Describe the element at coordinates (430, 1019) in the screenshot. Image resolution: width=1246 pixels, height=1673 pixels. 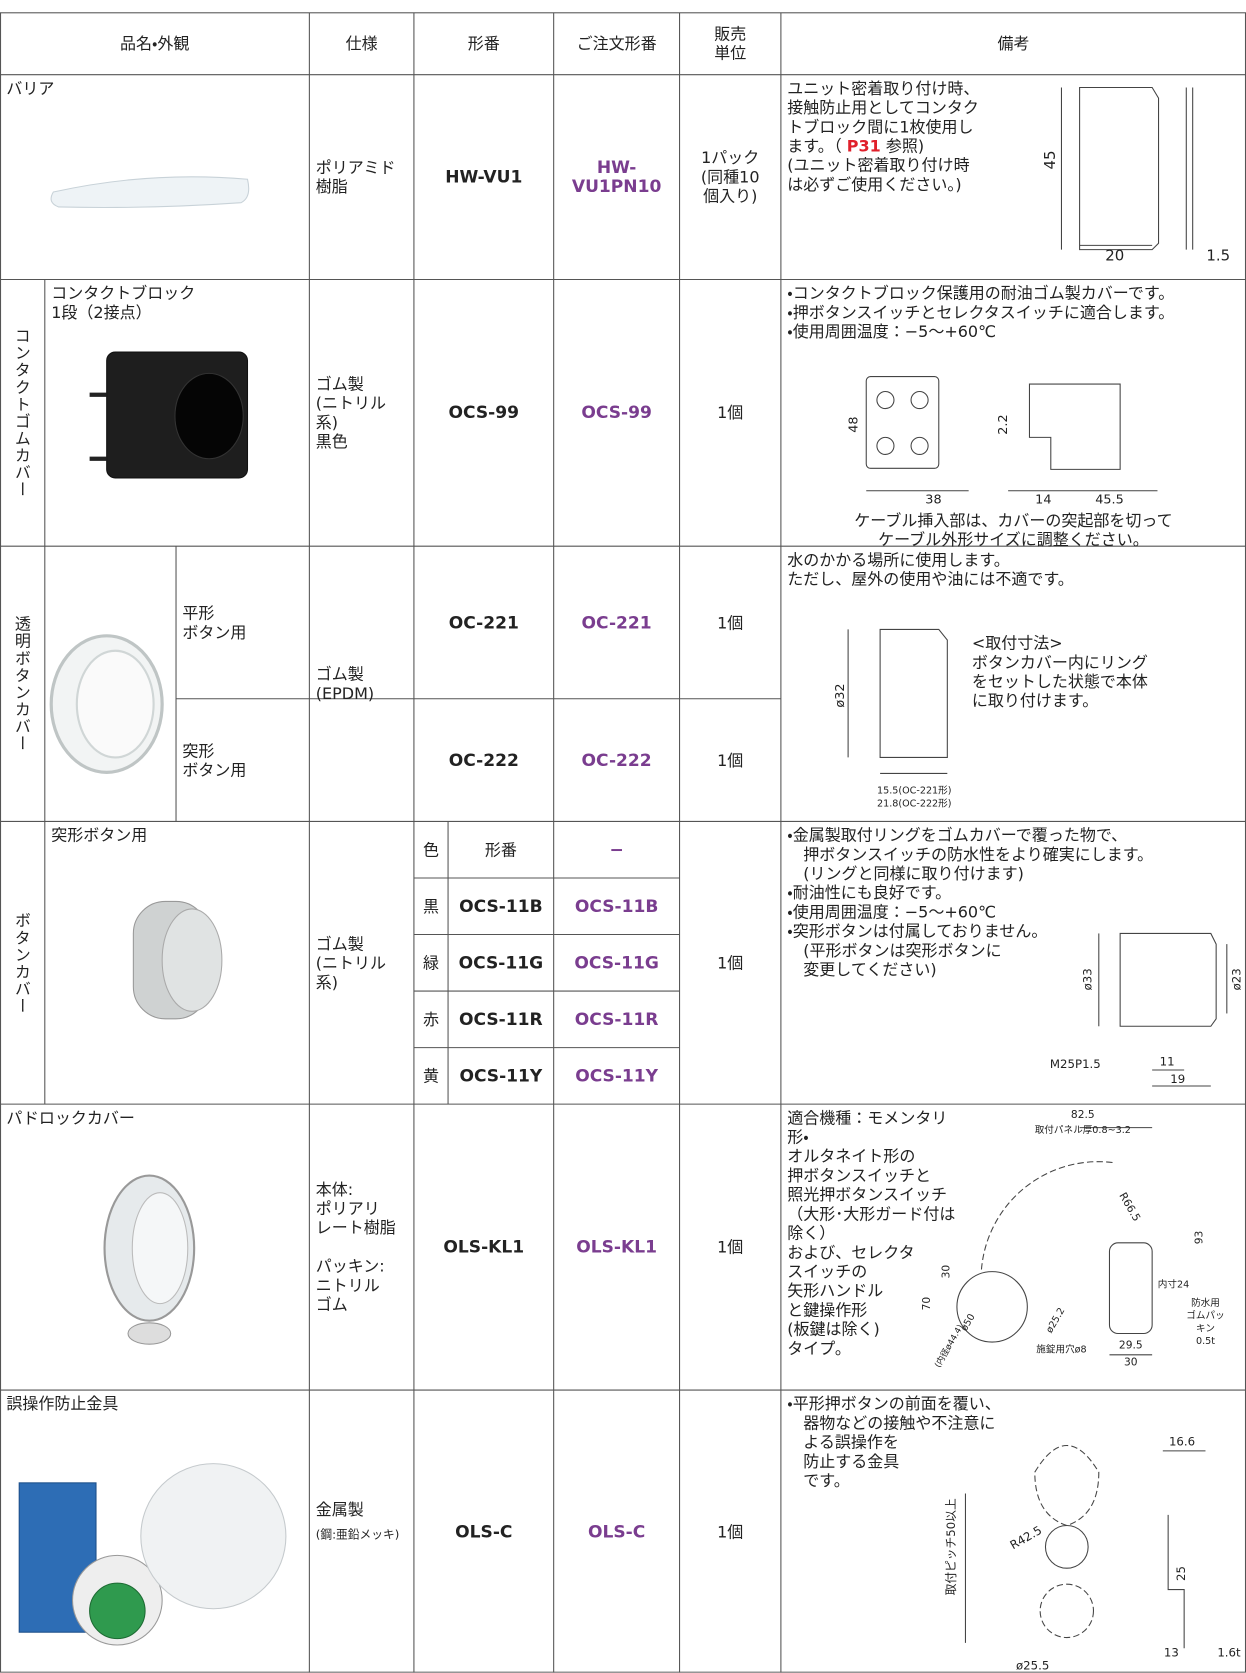
I see `color: 赤` at that location.